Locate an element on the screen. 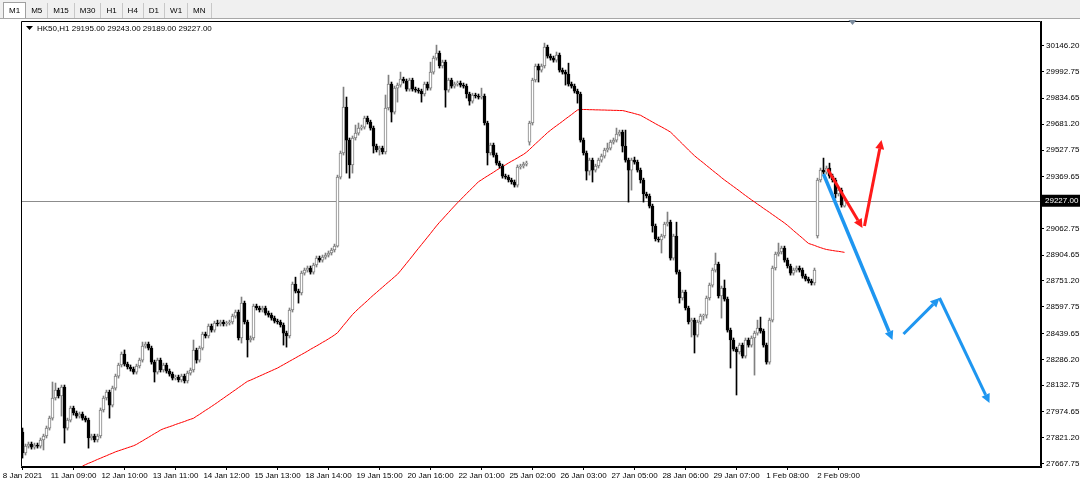 Image resolution: width=1080 pixels, height=484 pixels. candlestick is located at coordinates (478, 96).